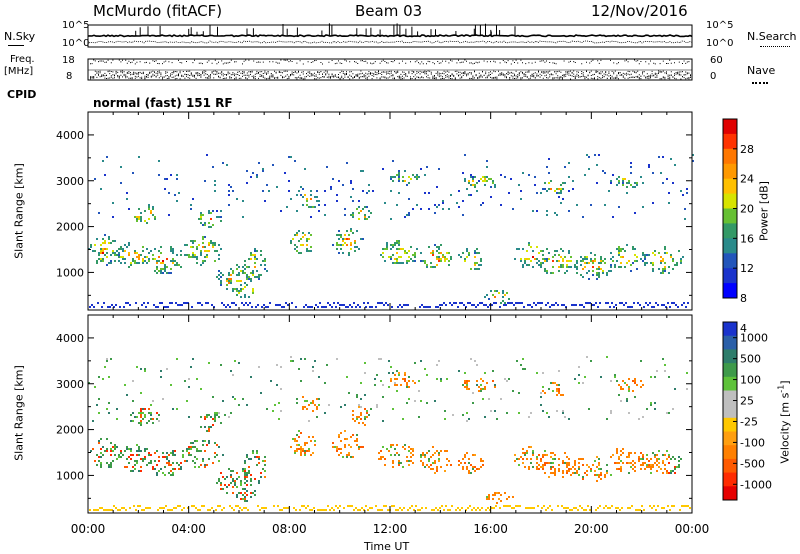  Describe the element at coordinates (752, 442) in the screenshot. I see `vel-colorbar-tick-label: -100` at that location.